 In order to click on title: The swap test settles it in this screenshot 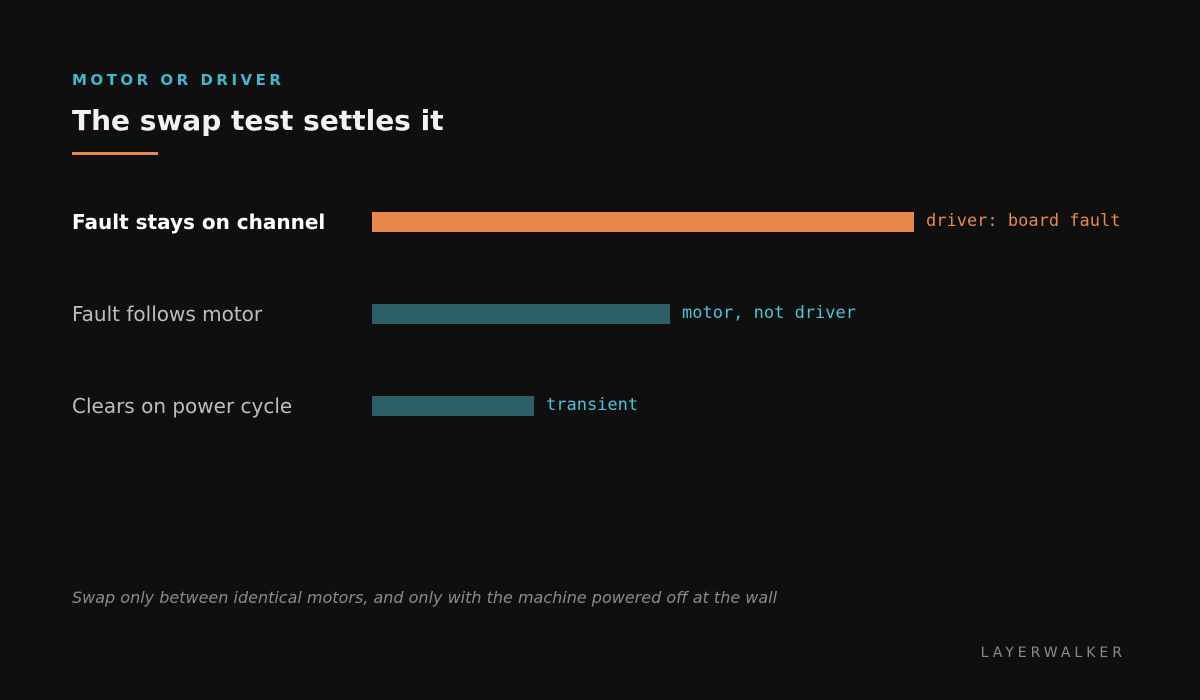, I will do `click(258, 120)`.